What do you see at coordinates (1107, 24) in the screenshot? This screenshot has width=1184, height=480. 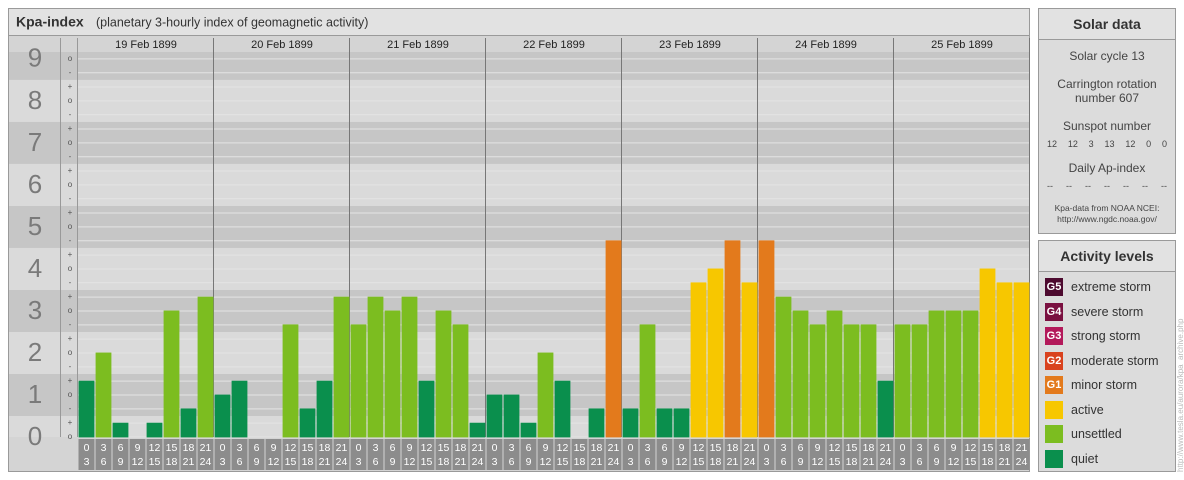 I see `panel-title: Solar data` at bounding box center [1107, 24].